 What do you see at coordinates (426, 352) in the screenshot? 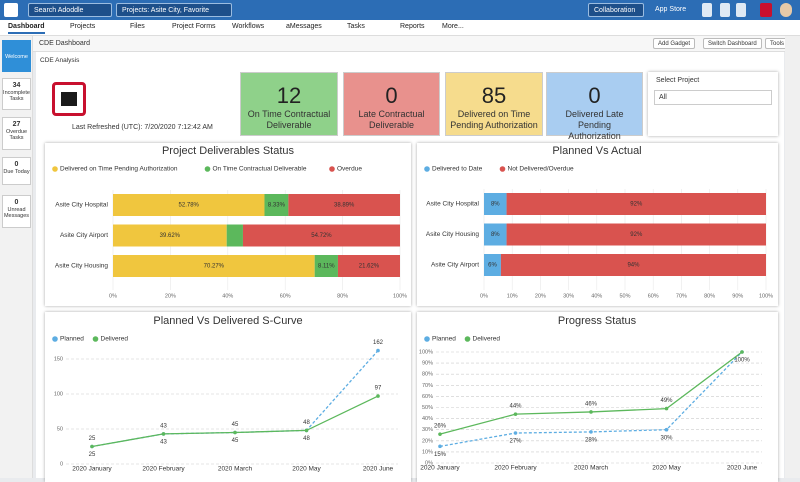
I see `y-tick-label: 100%` at bounding box center [426, 352].